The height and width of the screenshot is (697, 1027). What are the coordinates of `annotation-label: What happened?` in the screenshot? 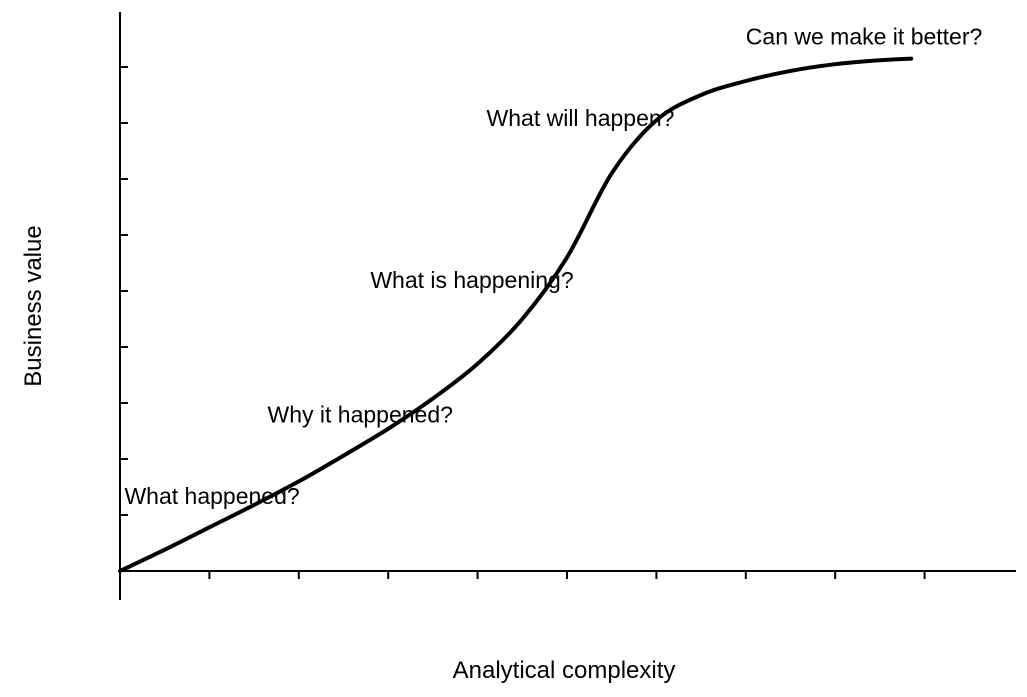 It's located at (211, 496).